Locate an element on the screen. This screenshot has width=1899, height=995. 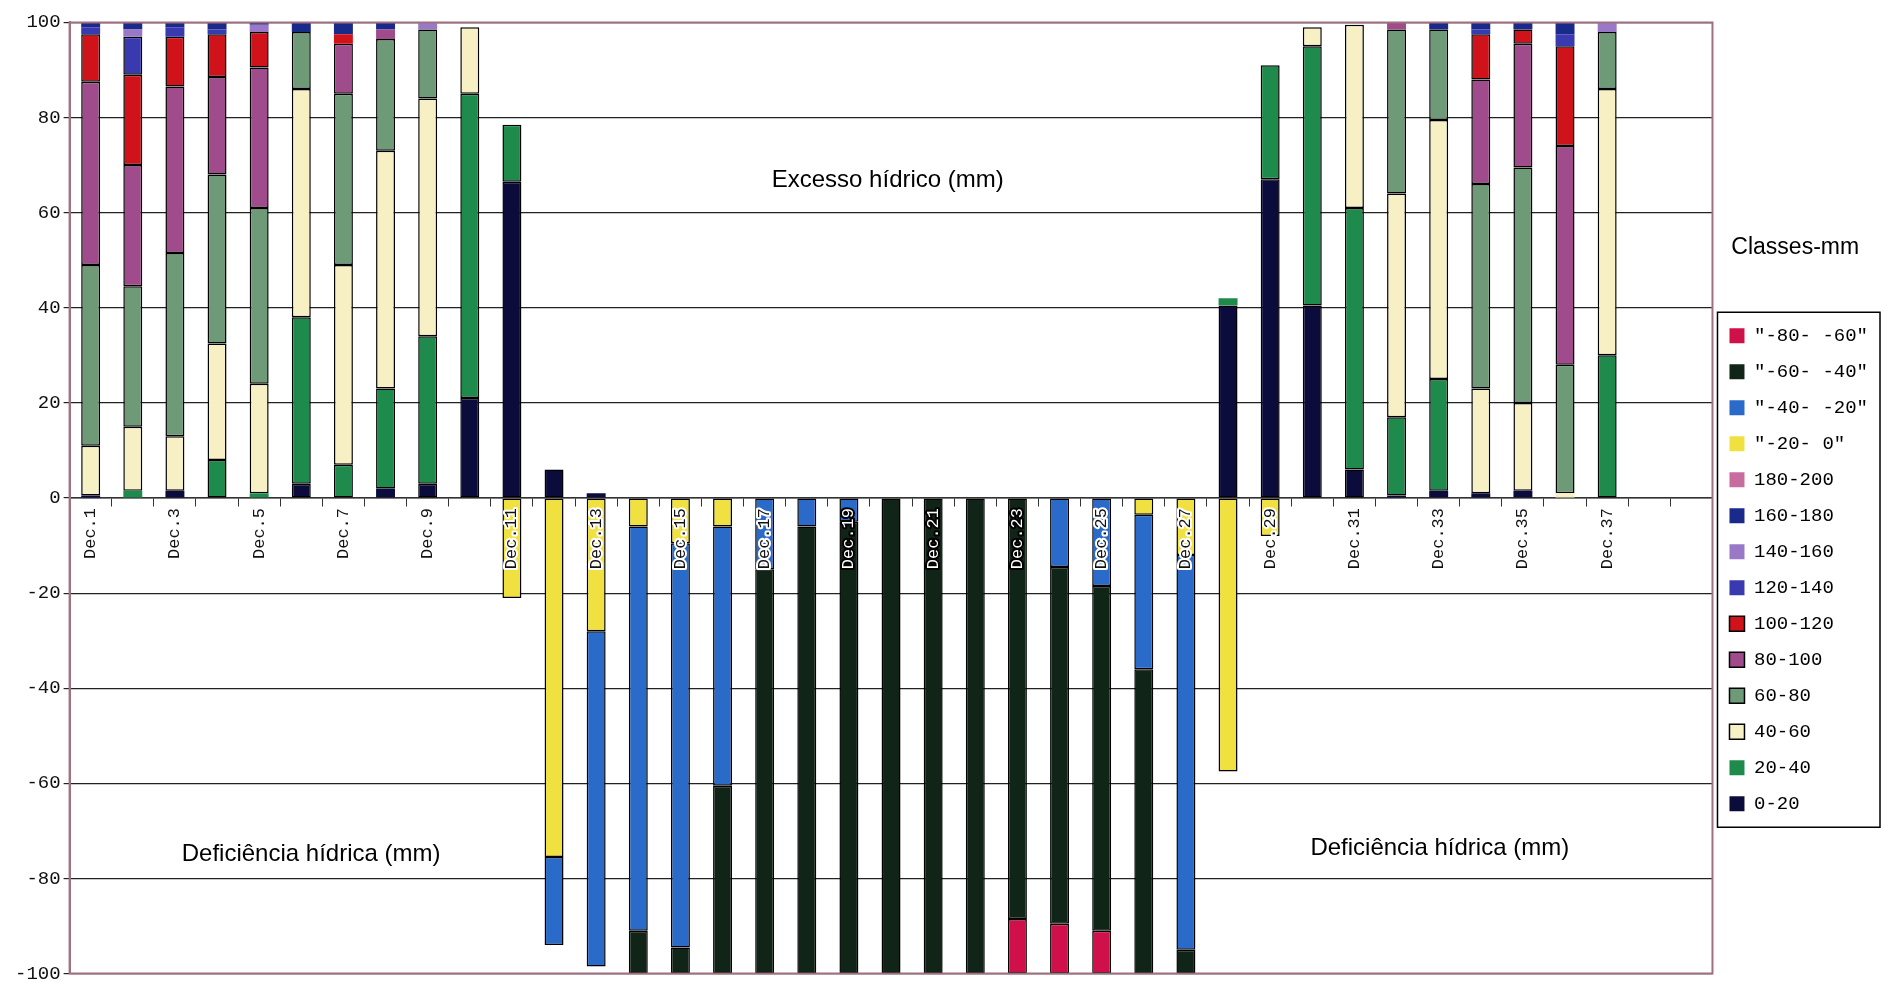
x-tick-label: Dec.1 is located at coordinates (91, 534).